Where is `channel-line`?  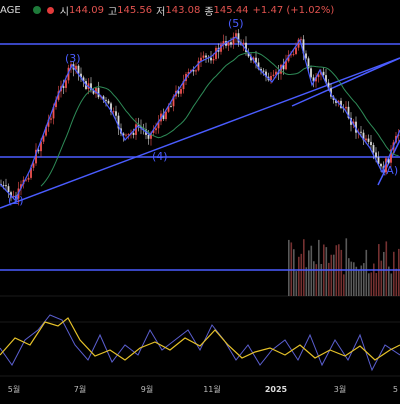 channel-line is located at coordinates (345, 82).